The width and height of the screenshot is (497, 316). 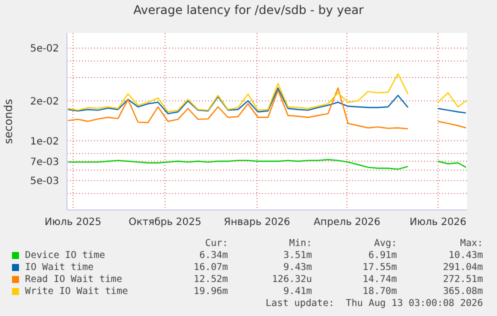 What do you see at coordinates (292, 279) in the screenshot?
I see `text: 126.32u` at bounding box center [292, 279].